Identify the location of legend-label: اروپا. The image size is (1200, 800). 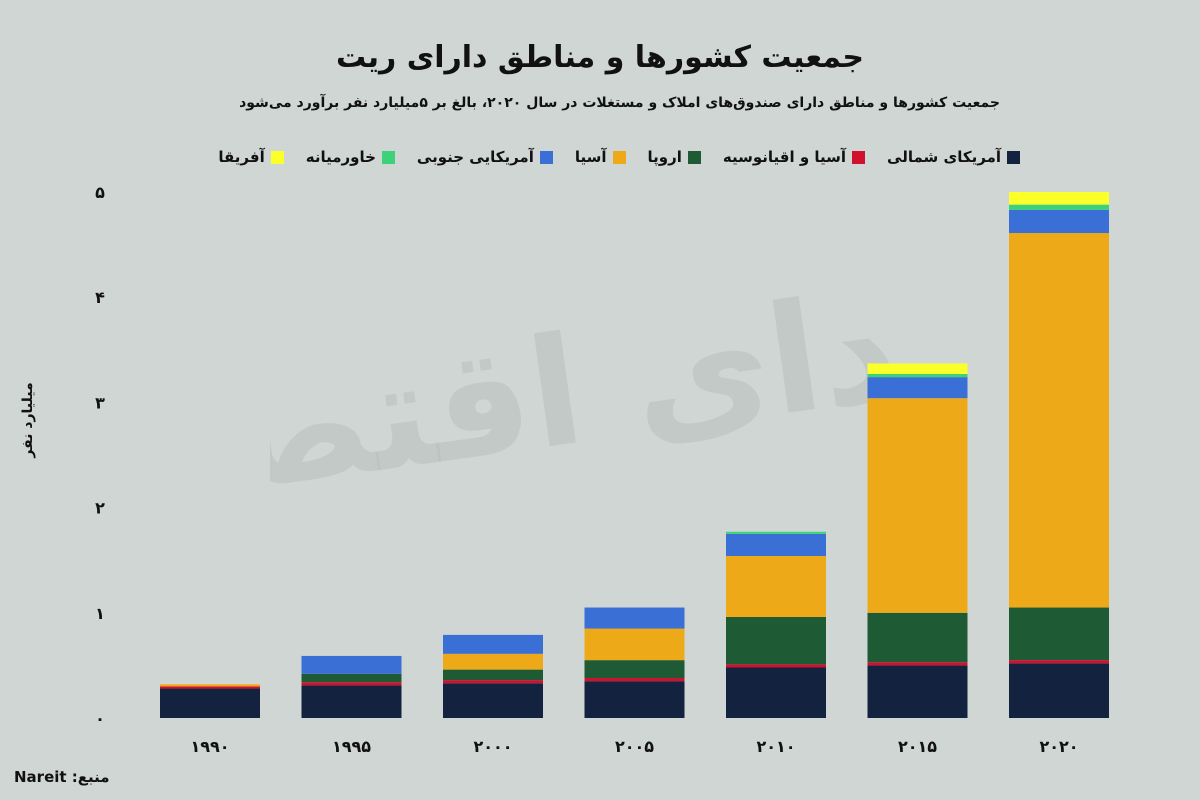
(664, 157).